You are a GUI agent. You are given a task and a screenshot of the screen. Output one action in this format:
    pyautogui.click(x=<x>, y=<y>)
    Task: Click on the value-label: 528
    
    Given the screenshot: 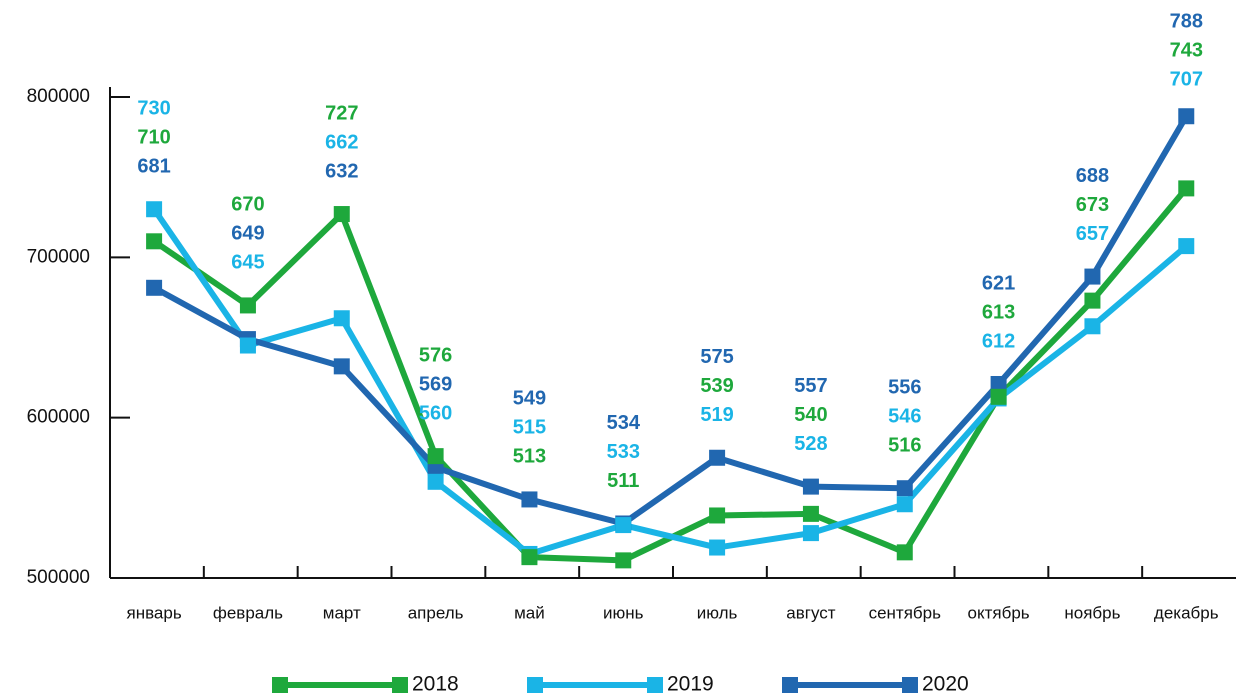 What is the action you would take?
    pyautogui.click(x=810, y=444)
    